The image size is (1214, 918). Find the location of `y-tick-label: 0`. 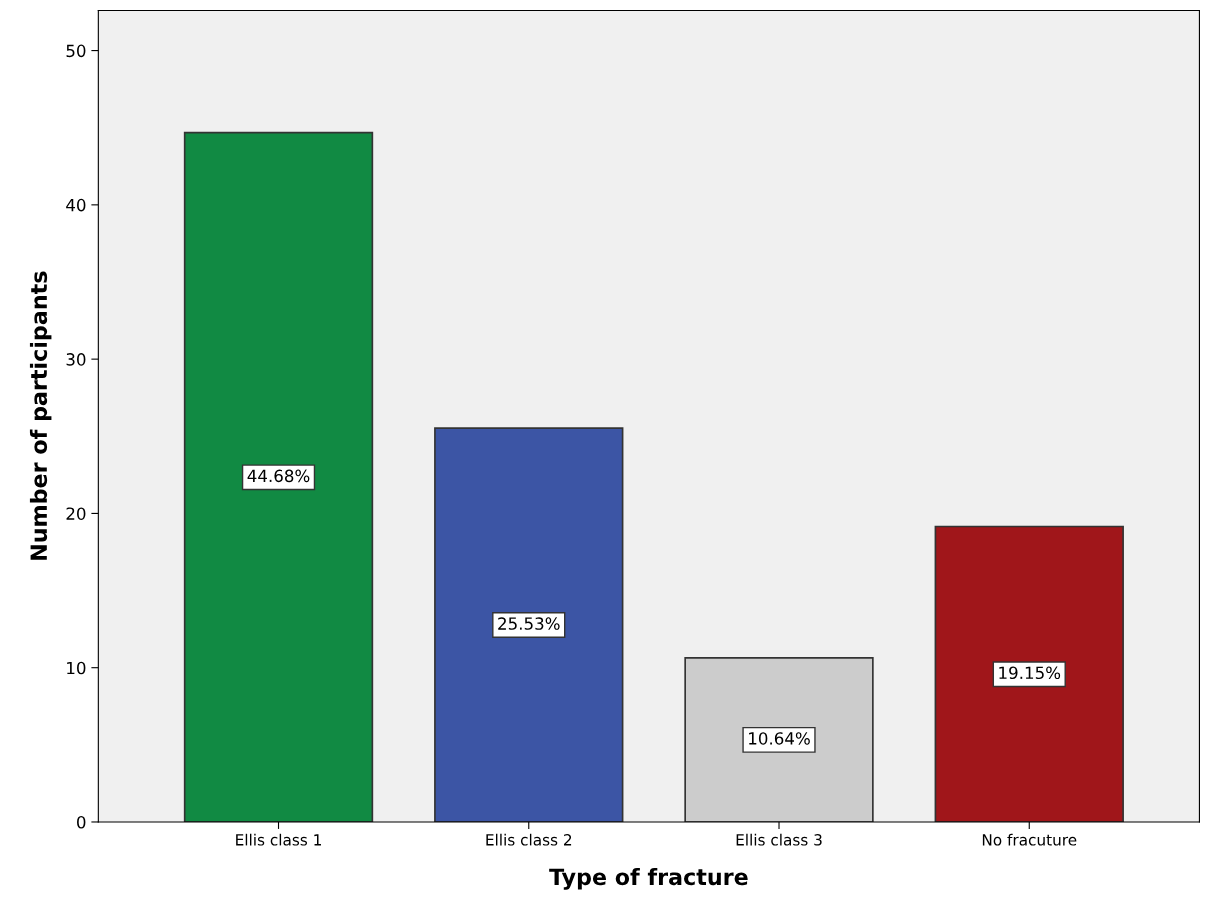

y-tick-label: 0 is located at coordinates (81, 822).